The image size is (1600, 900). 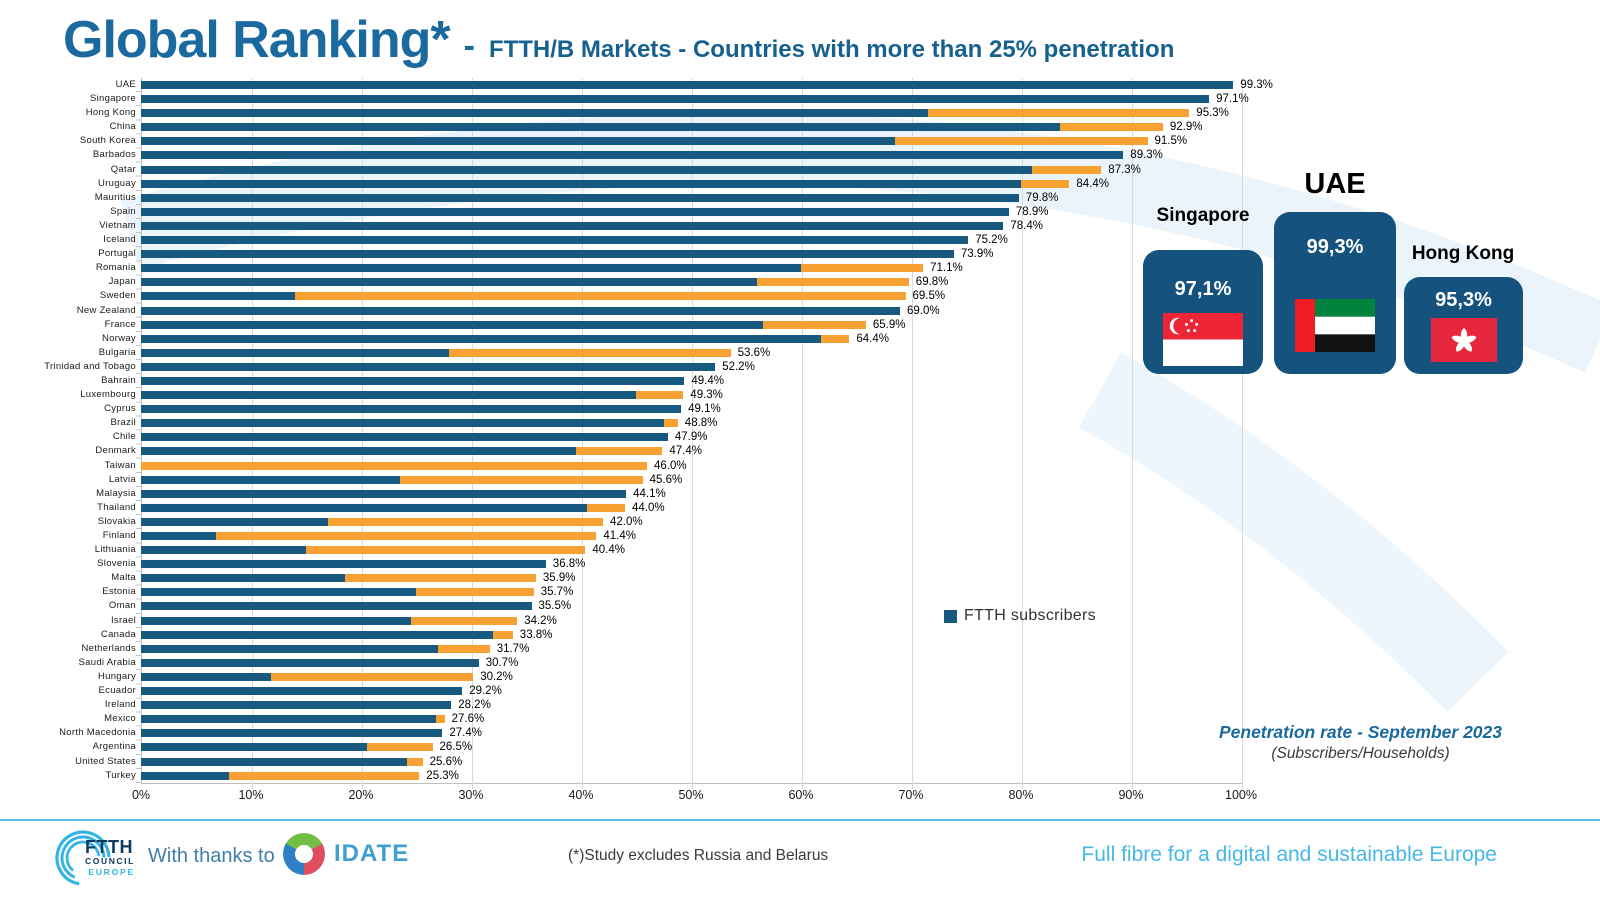 I want to click on category-label: Canada, so click(x=118, y=634).